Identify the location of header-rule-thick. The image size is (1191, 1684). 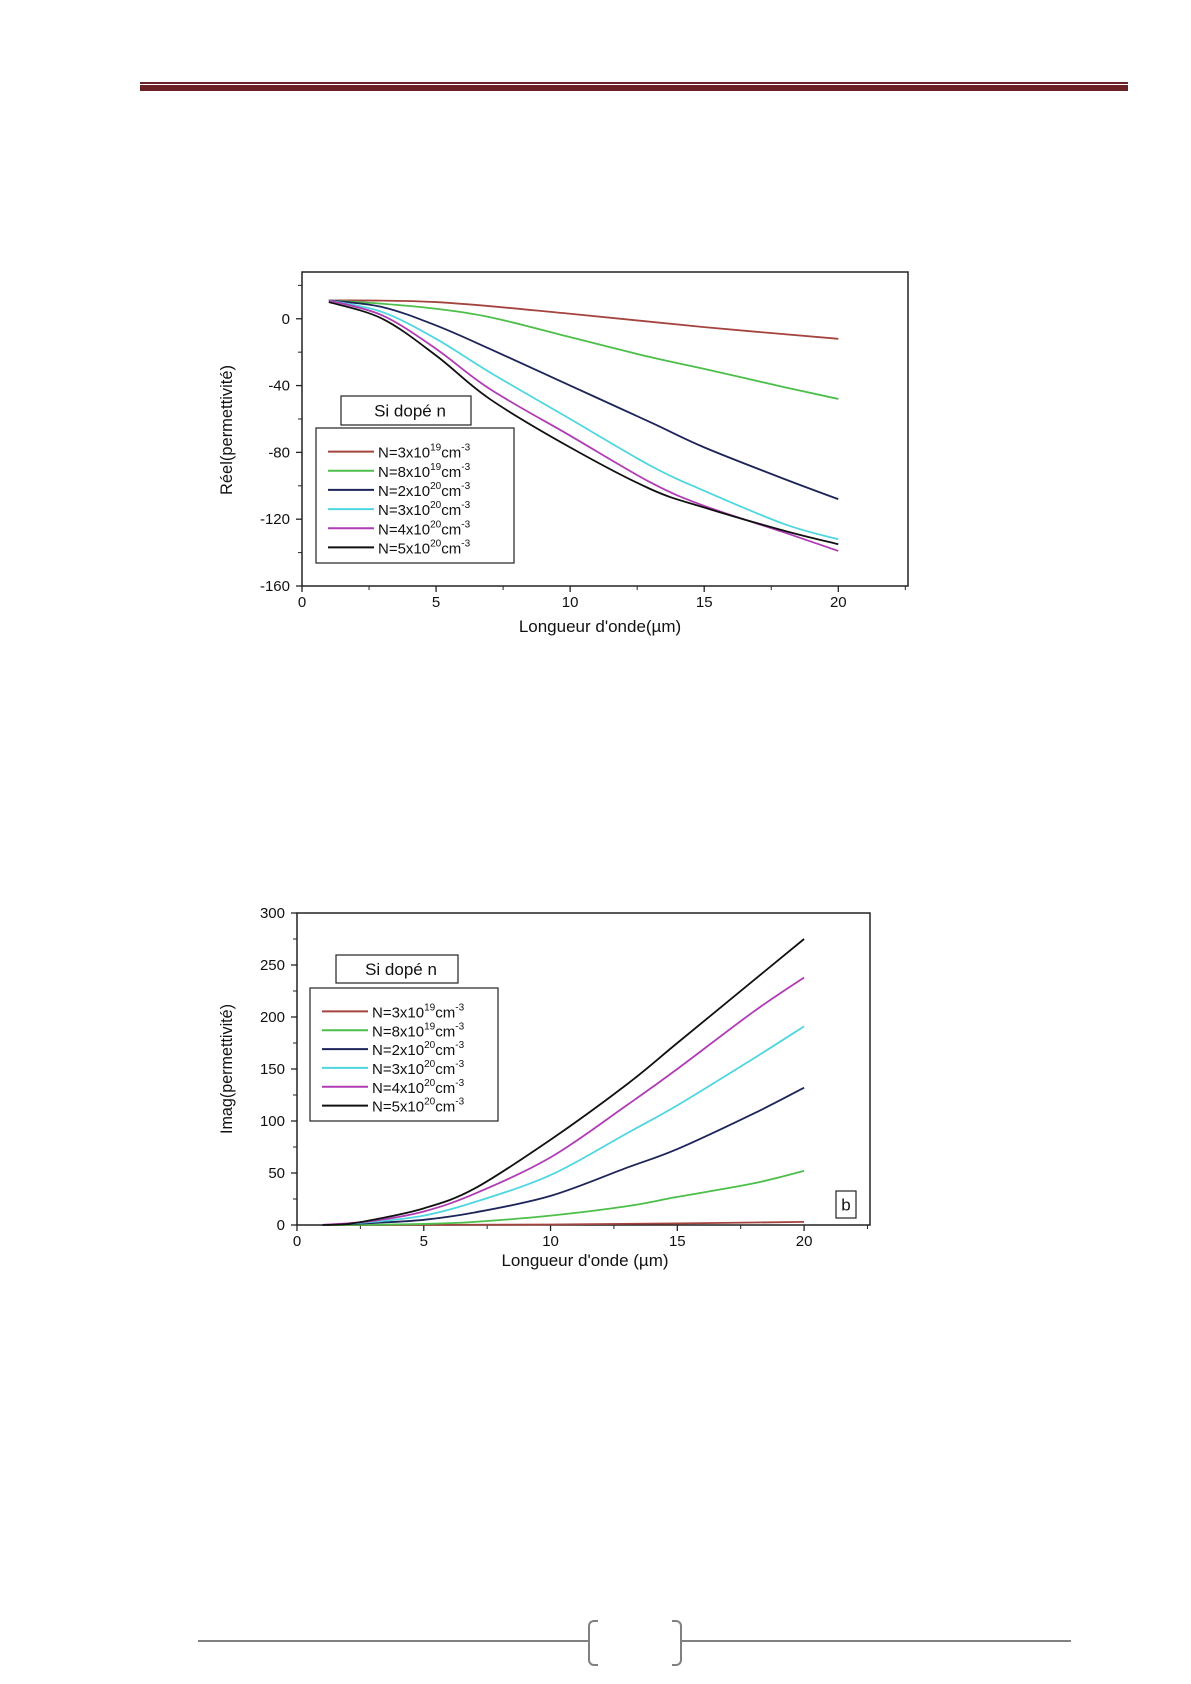
(634, 88).